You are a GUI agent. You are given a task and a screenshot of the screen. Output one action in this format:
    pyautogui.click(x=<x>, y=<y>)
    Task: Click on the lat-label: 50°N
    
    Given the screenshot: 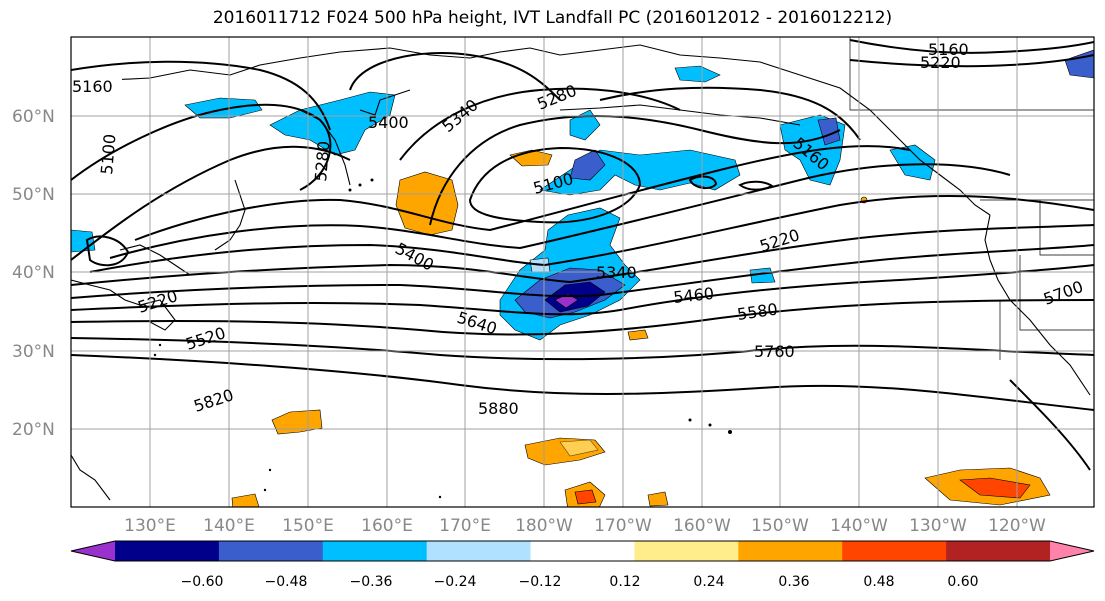 What is the action you would take?
    pyautogui.click(x=33, y=195)
    